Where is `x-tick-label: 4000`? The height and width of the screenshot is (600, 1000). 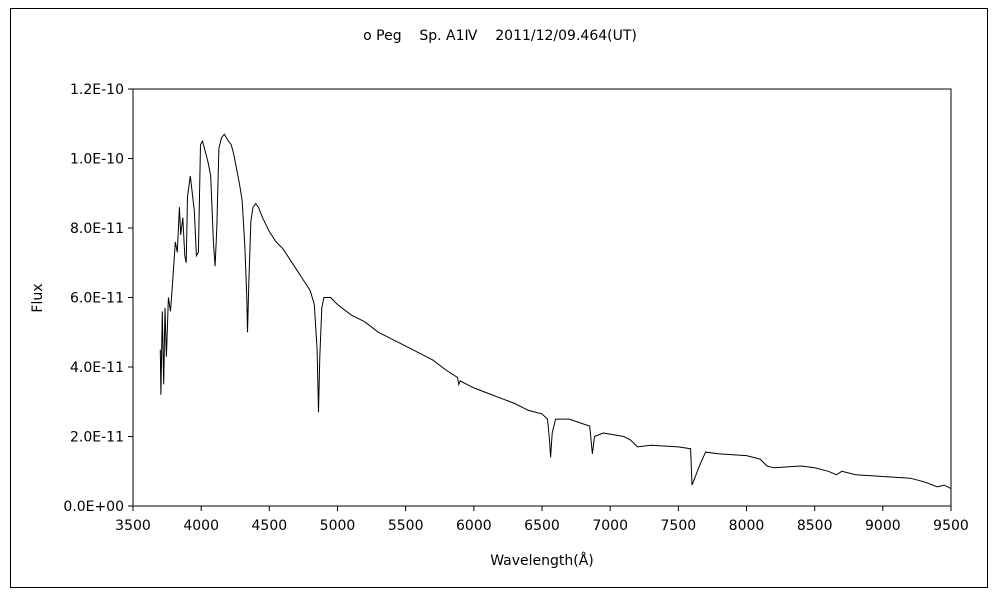
x-tick-label: 4000 is located at coordinates (201, 526).